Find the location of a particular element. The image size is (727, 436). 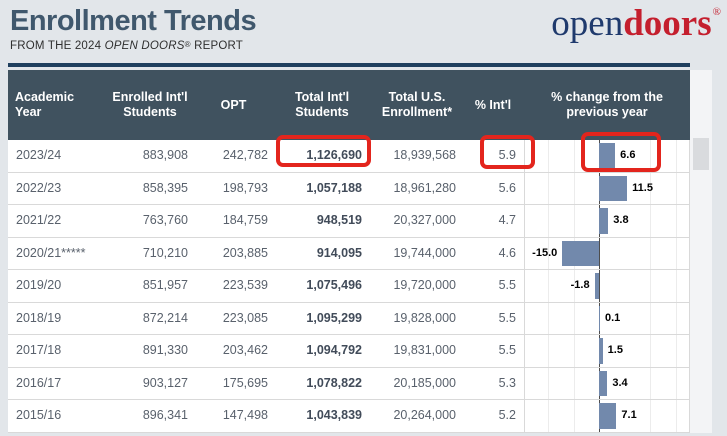

cell-enrolled-intl: 710,210 is located at coordinates (165, 252).